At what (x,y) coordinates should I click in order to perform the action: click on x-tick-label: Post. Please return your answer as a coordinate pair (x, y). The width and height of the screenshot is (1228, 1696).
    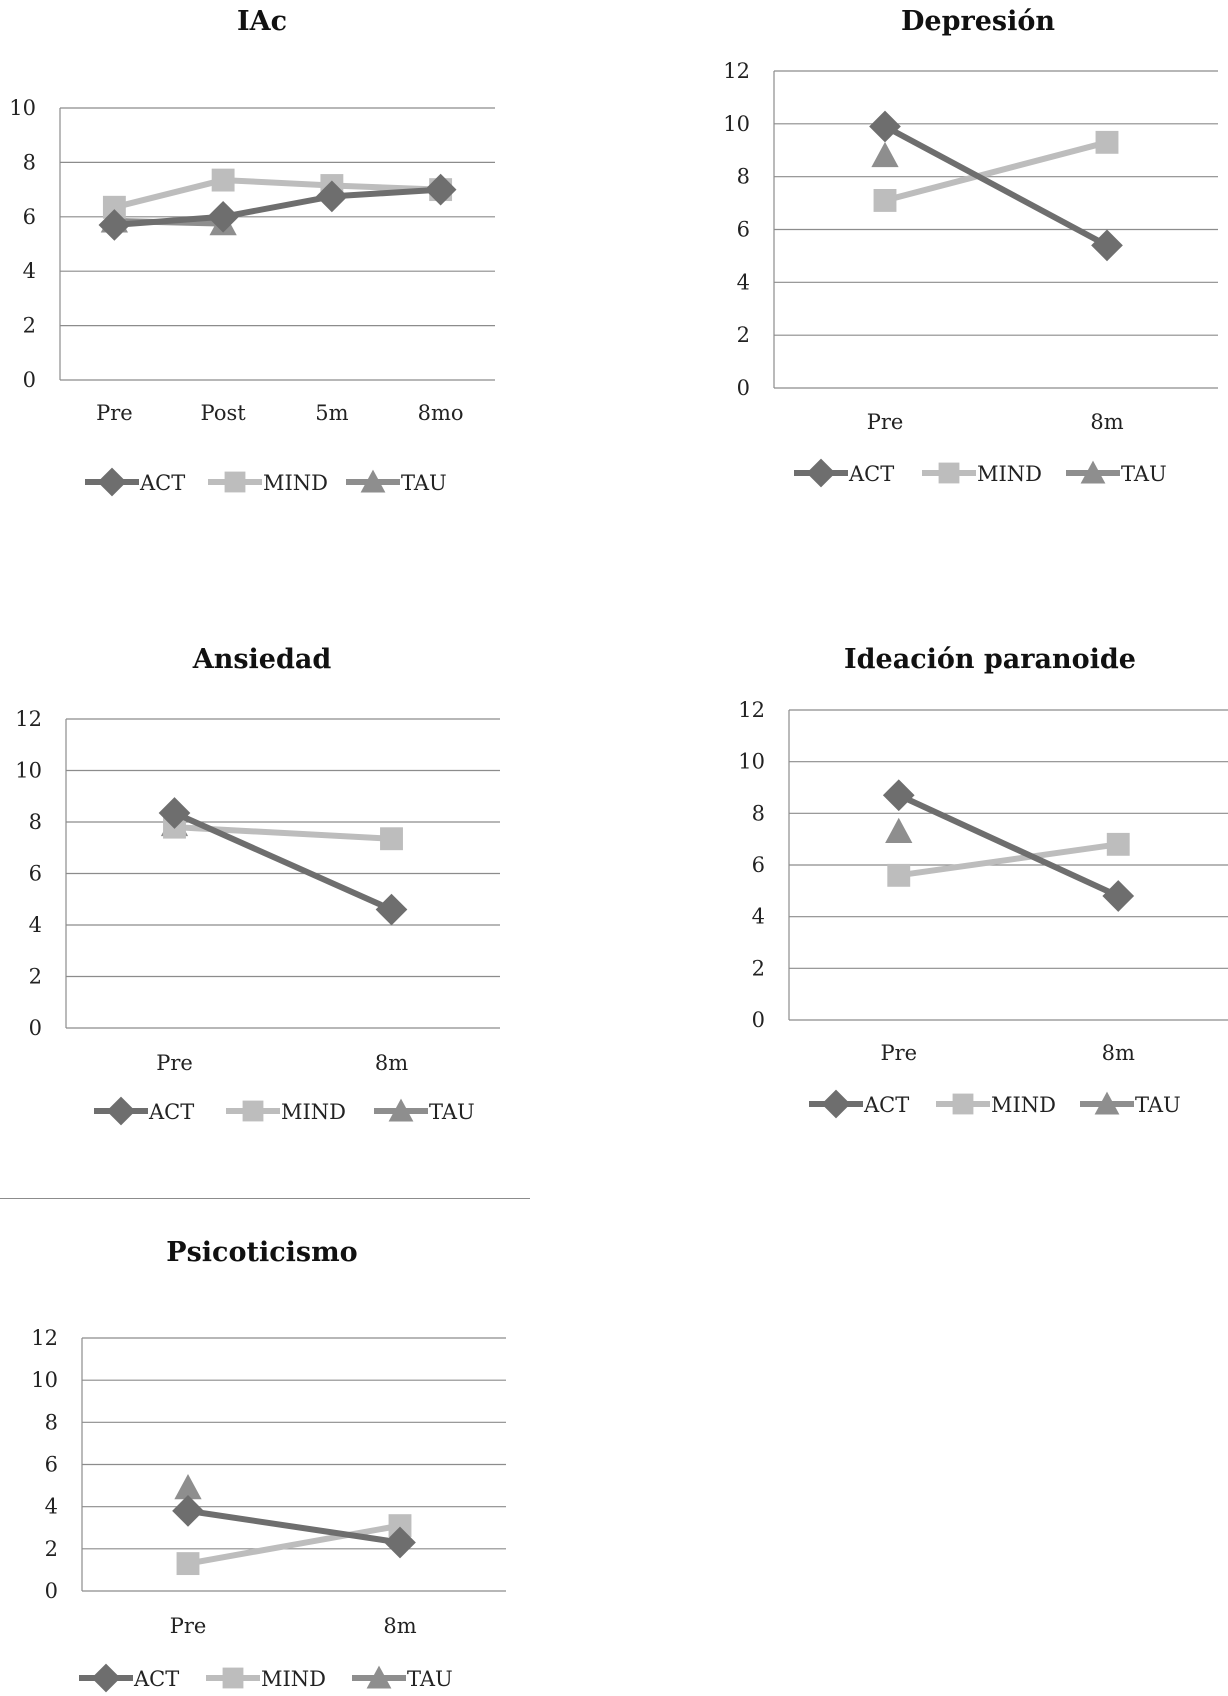
    Looking at the image, I should click on (224, 413).